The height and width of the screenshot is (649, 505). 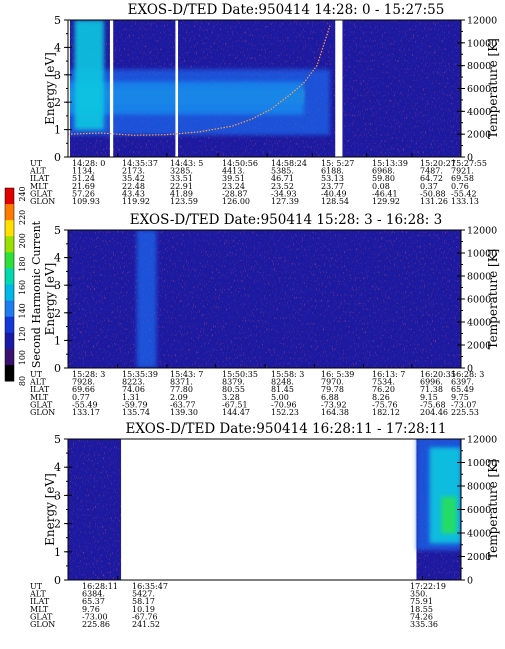 What do you see at coordinates (431, 382) in the screenshot?
I see `cell-alt: 6996.` at bounding box center [431, 382].